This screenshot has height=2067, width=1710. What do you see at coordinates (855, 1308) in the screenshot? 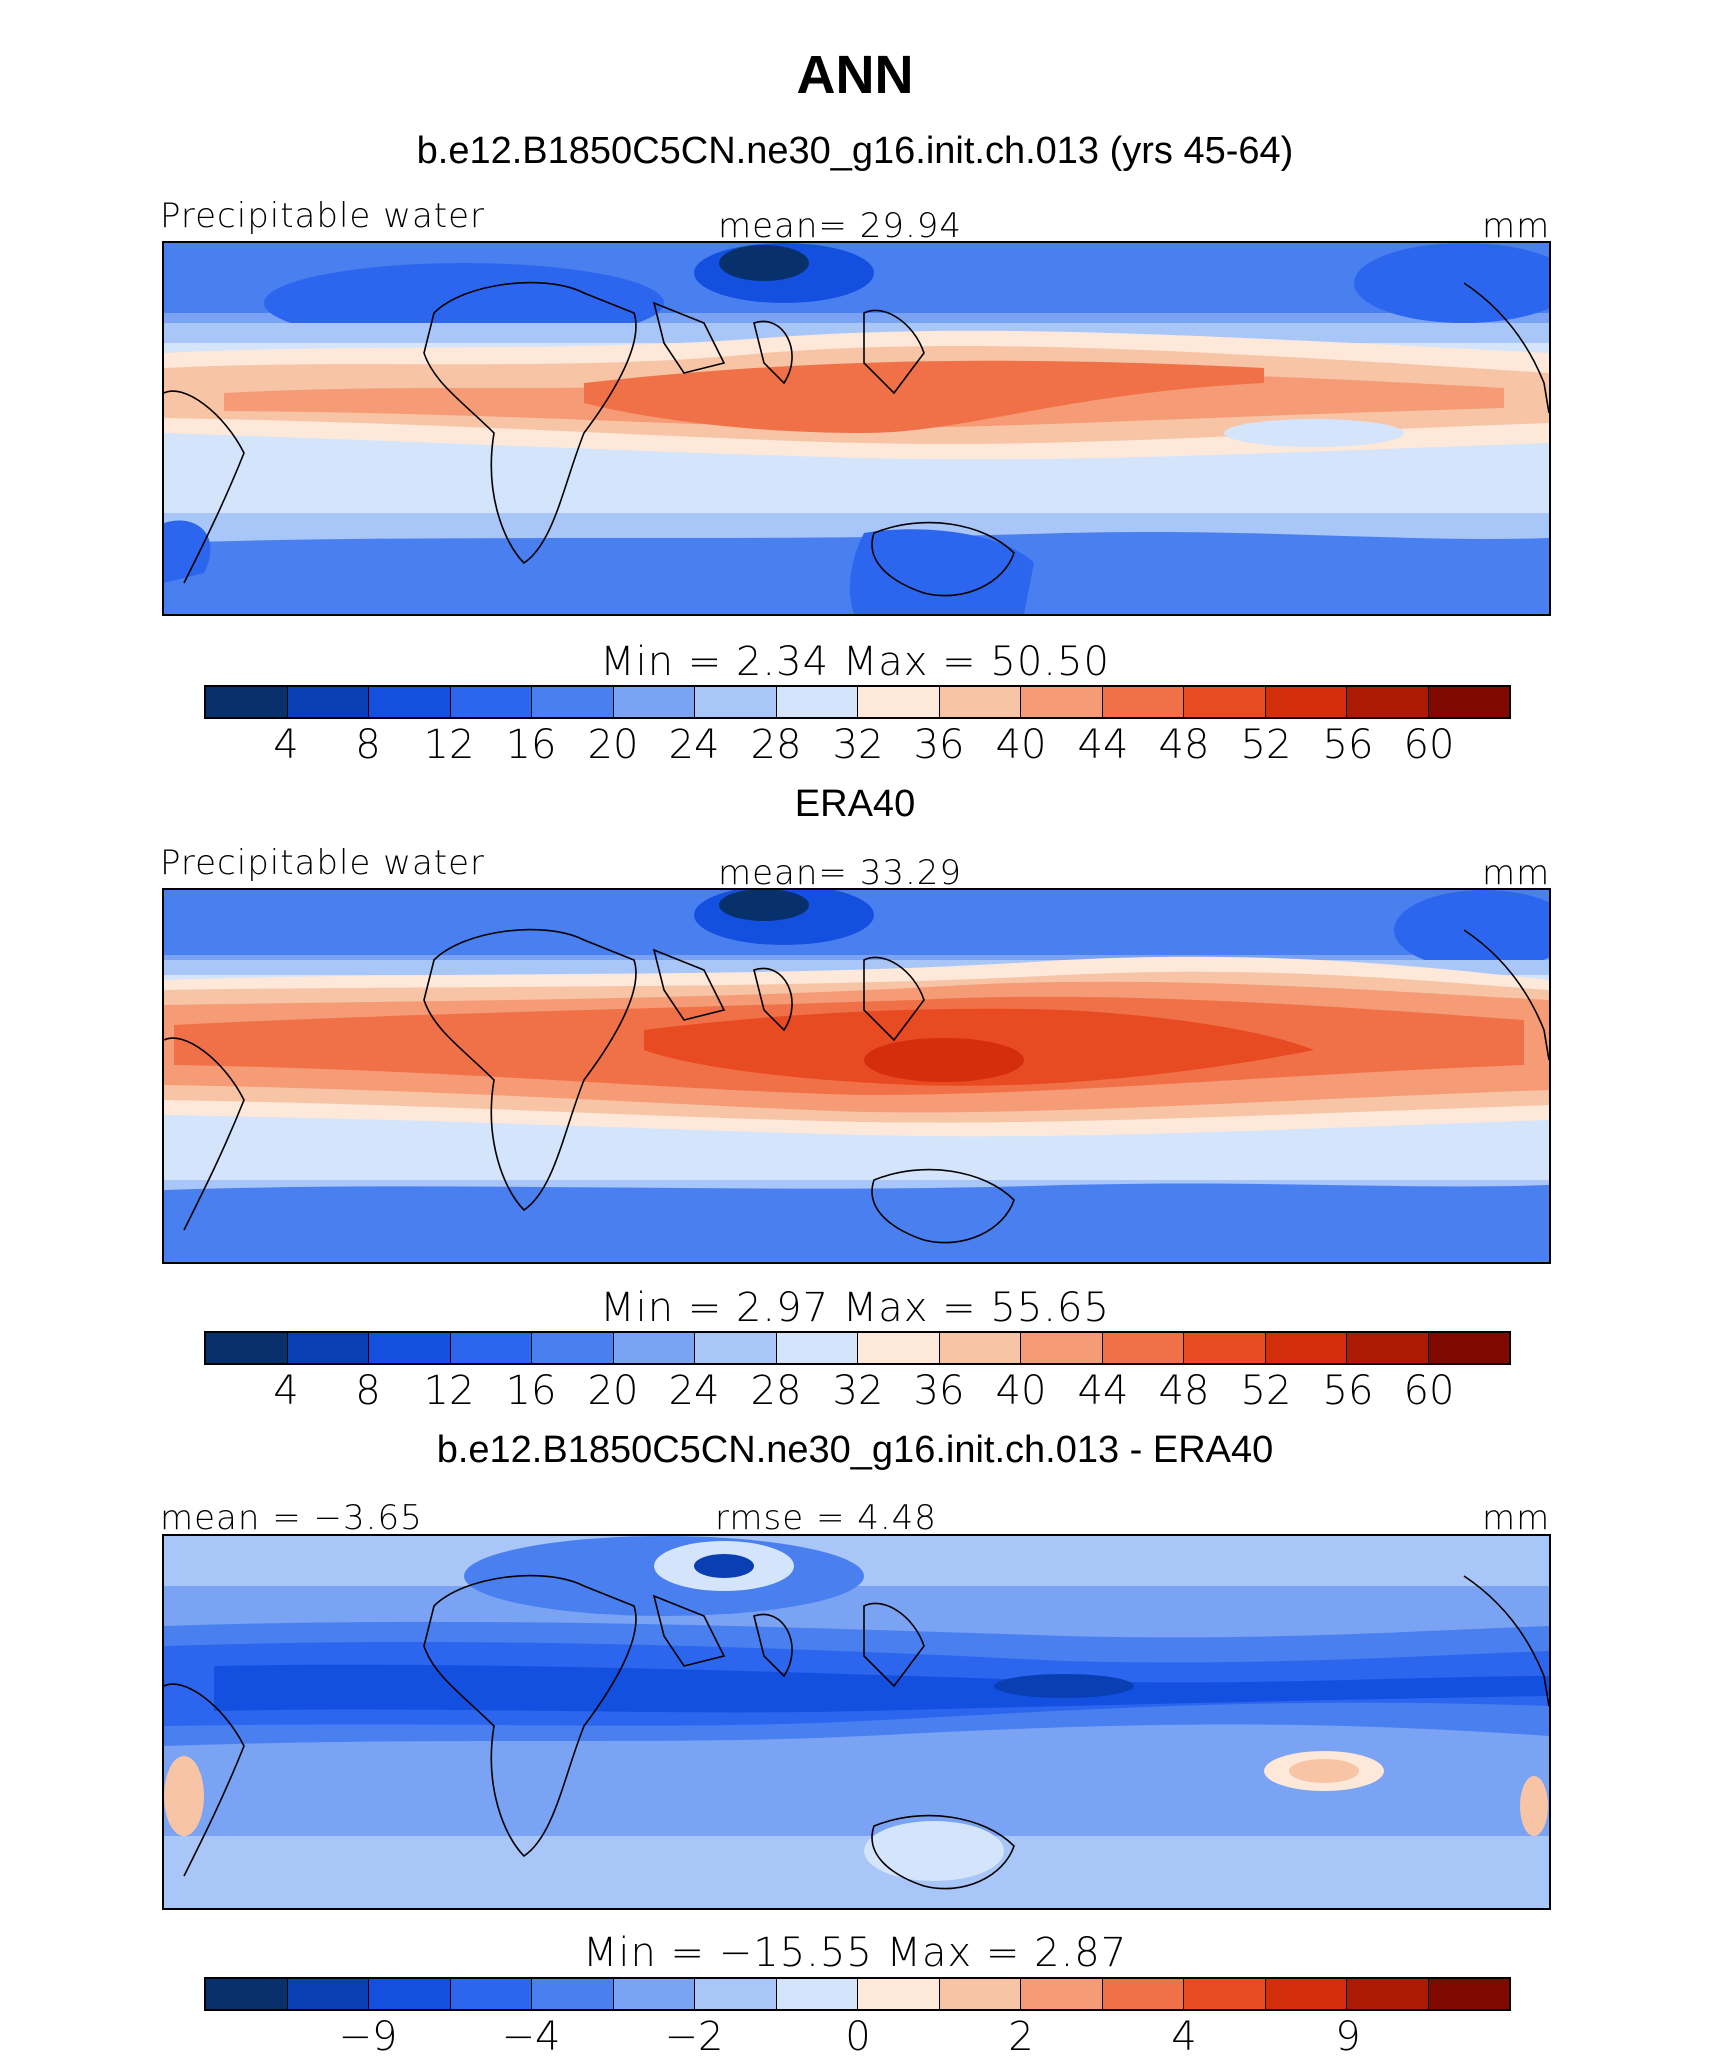
I see `panel-2-min-max: Min = 2.97 Max = 55.65` at bounding box center [855, 1308].